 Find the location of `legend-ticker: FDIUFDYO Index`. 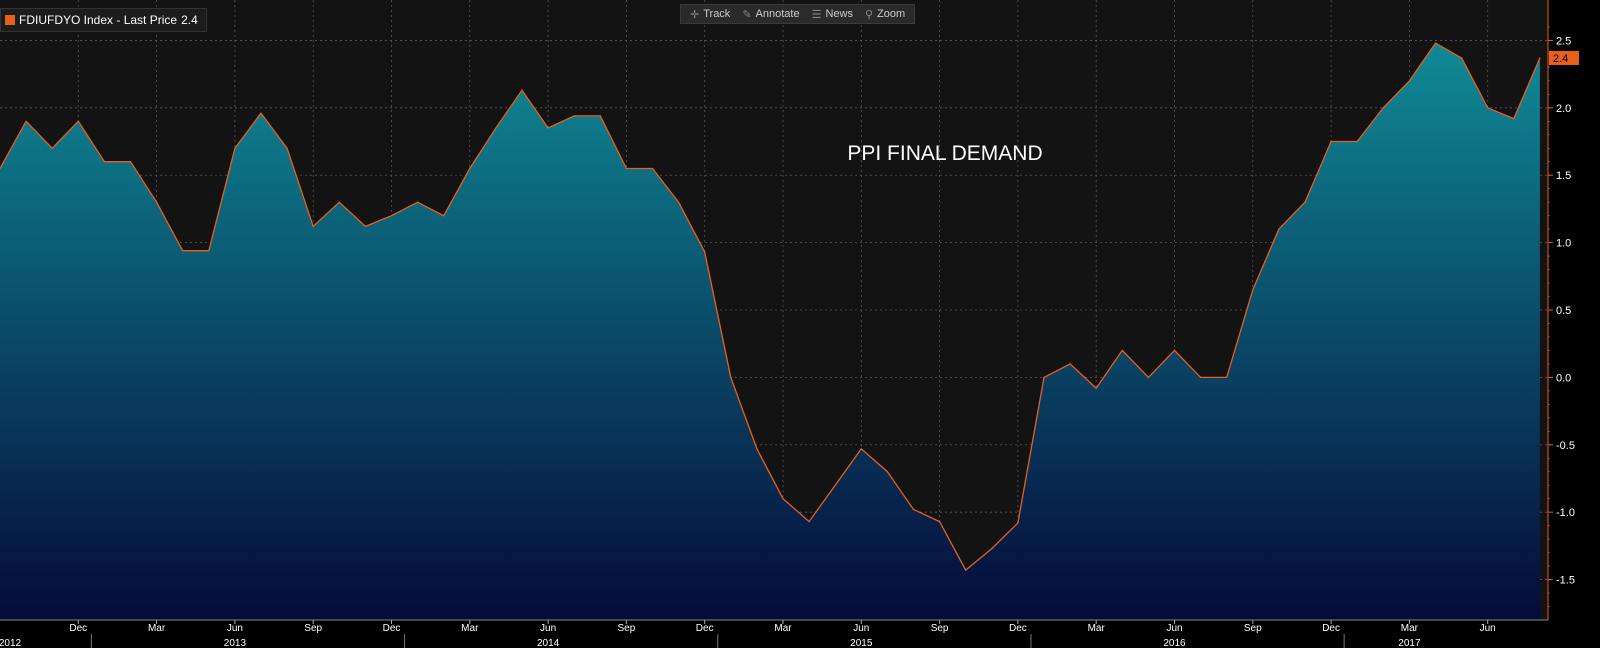

legend-ticker: FDIUFDYO Index is located at coordinates (66, 20).